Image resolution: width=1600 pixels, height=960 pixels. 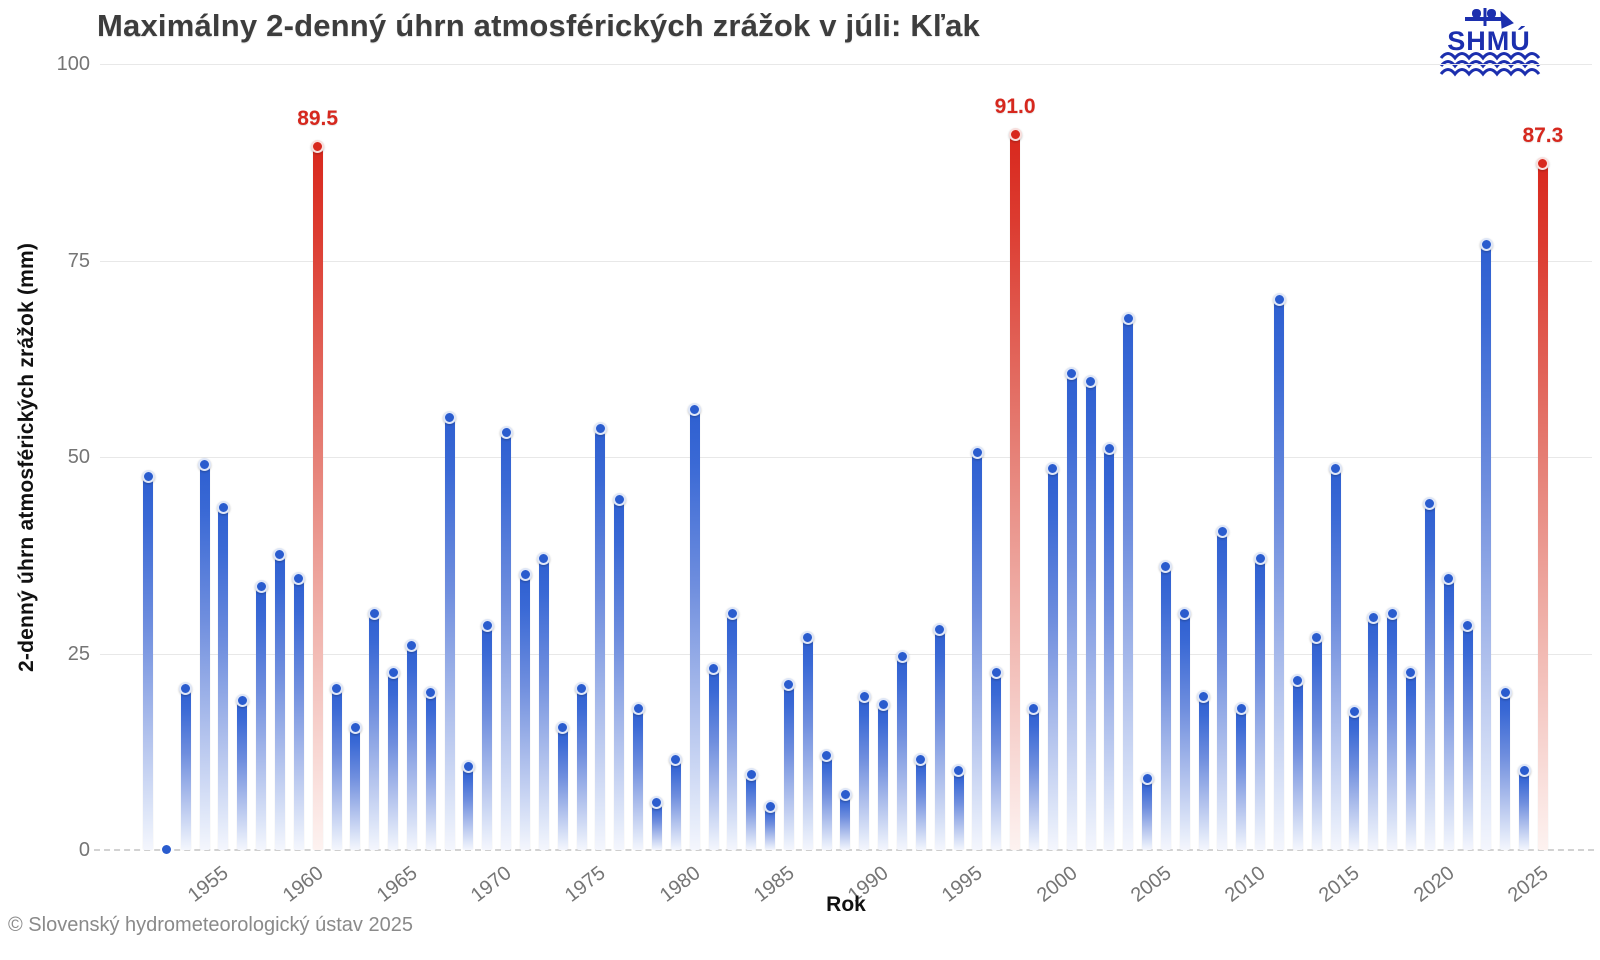 What do you see at coordinates (1033, 779) in the screenshot?
I see `bar-1998` at bounding box center [1033, 779].